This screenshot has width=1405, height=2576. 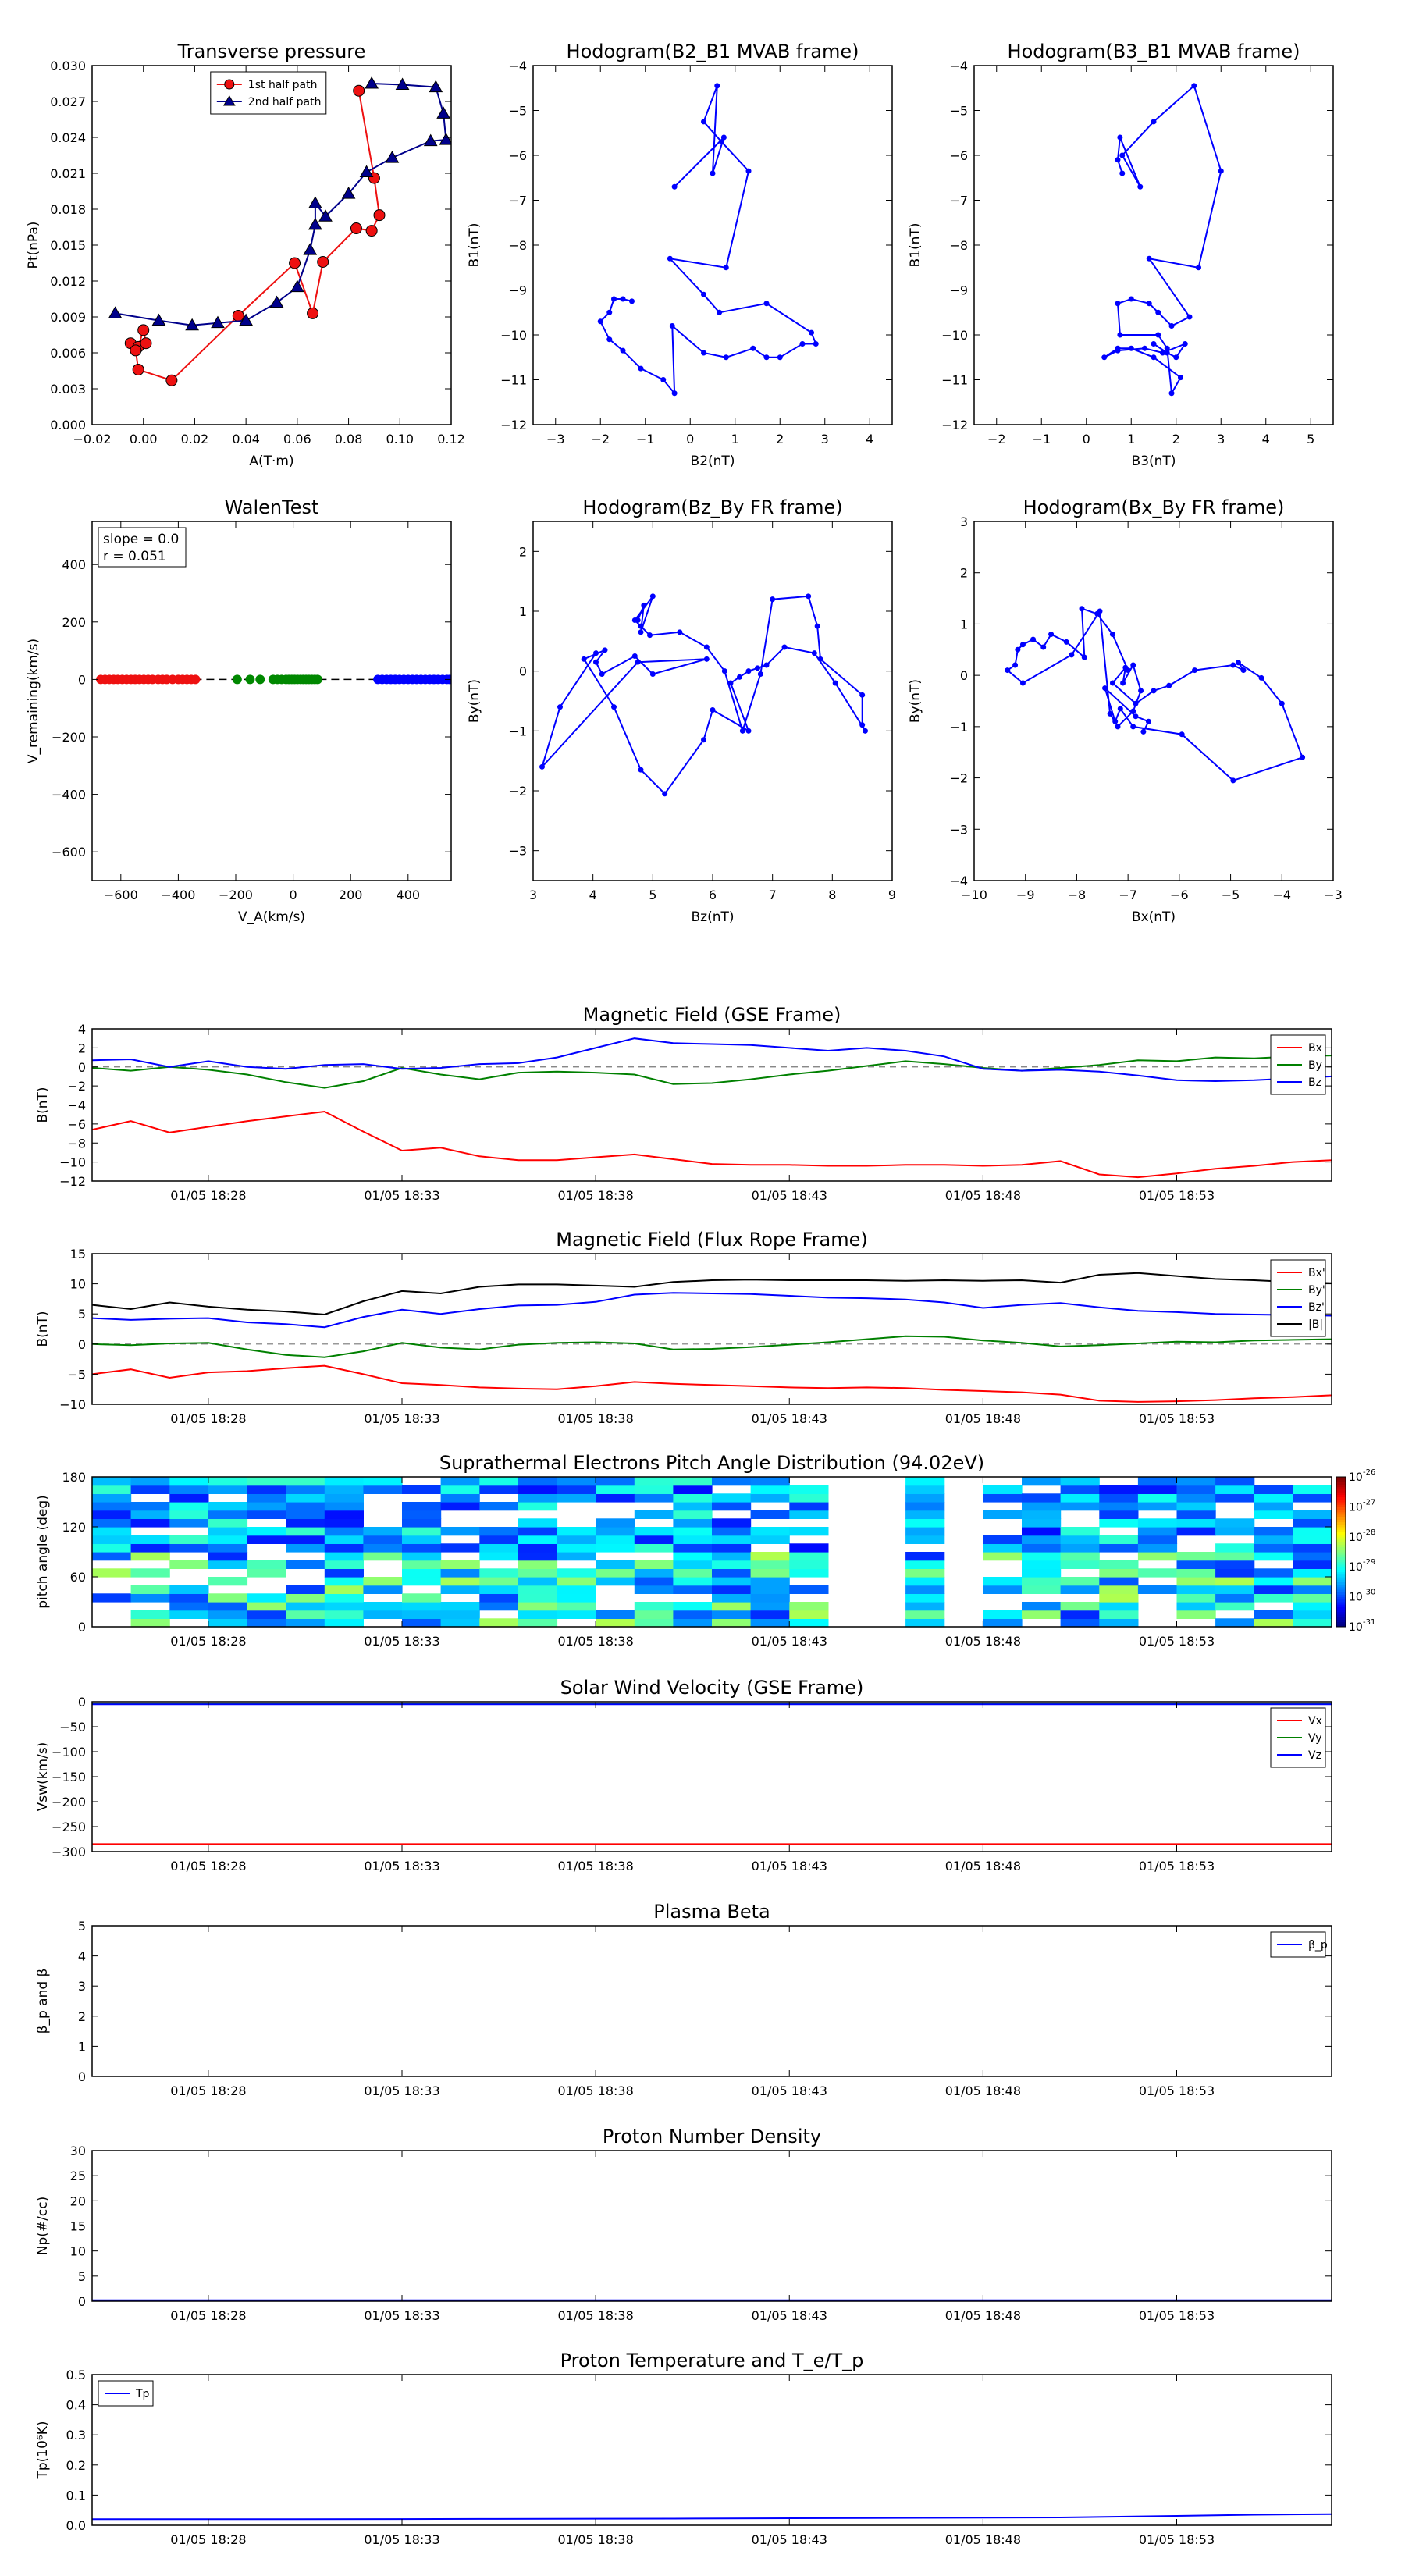 I want to click on bfr-legend: Bx' By' Bz' |B|, so click(x=1298, y=1298).